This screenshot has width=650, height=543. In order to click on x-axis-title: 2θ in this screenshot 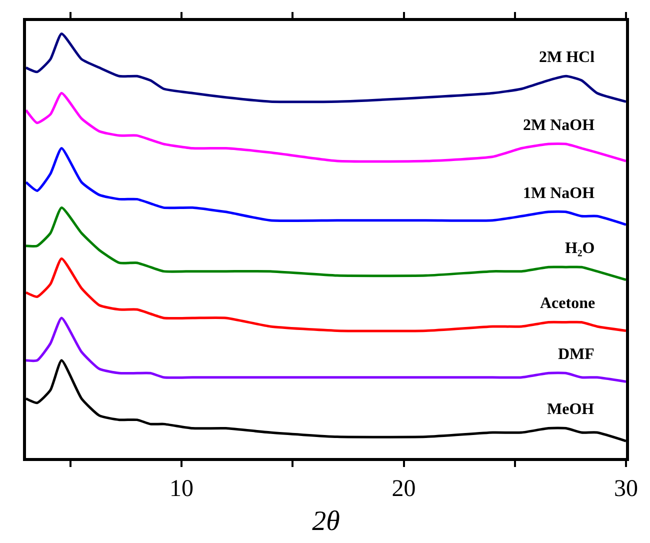, I will do `click(326, 521)`.